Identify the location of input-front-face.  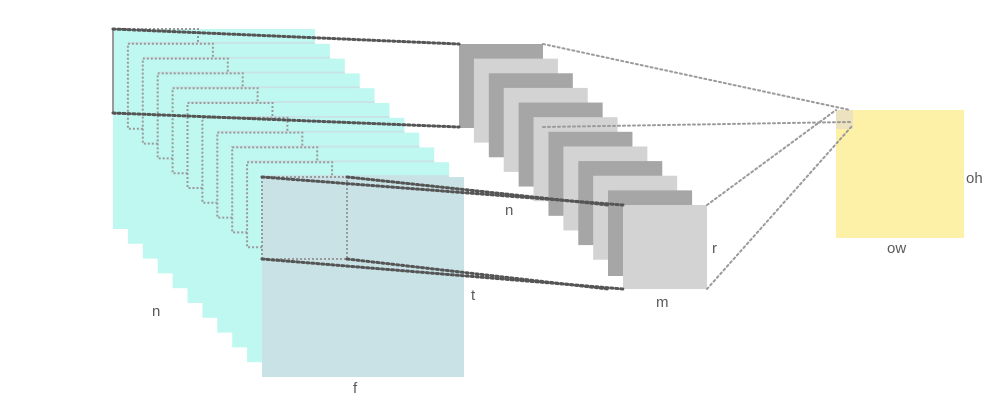
(363, 277).